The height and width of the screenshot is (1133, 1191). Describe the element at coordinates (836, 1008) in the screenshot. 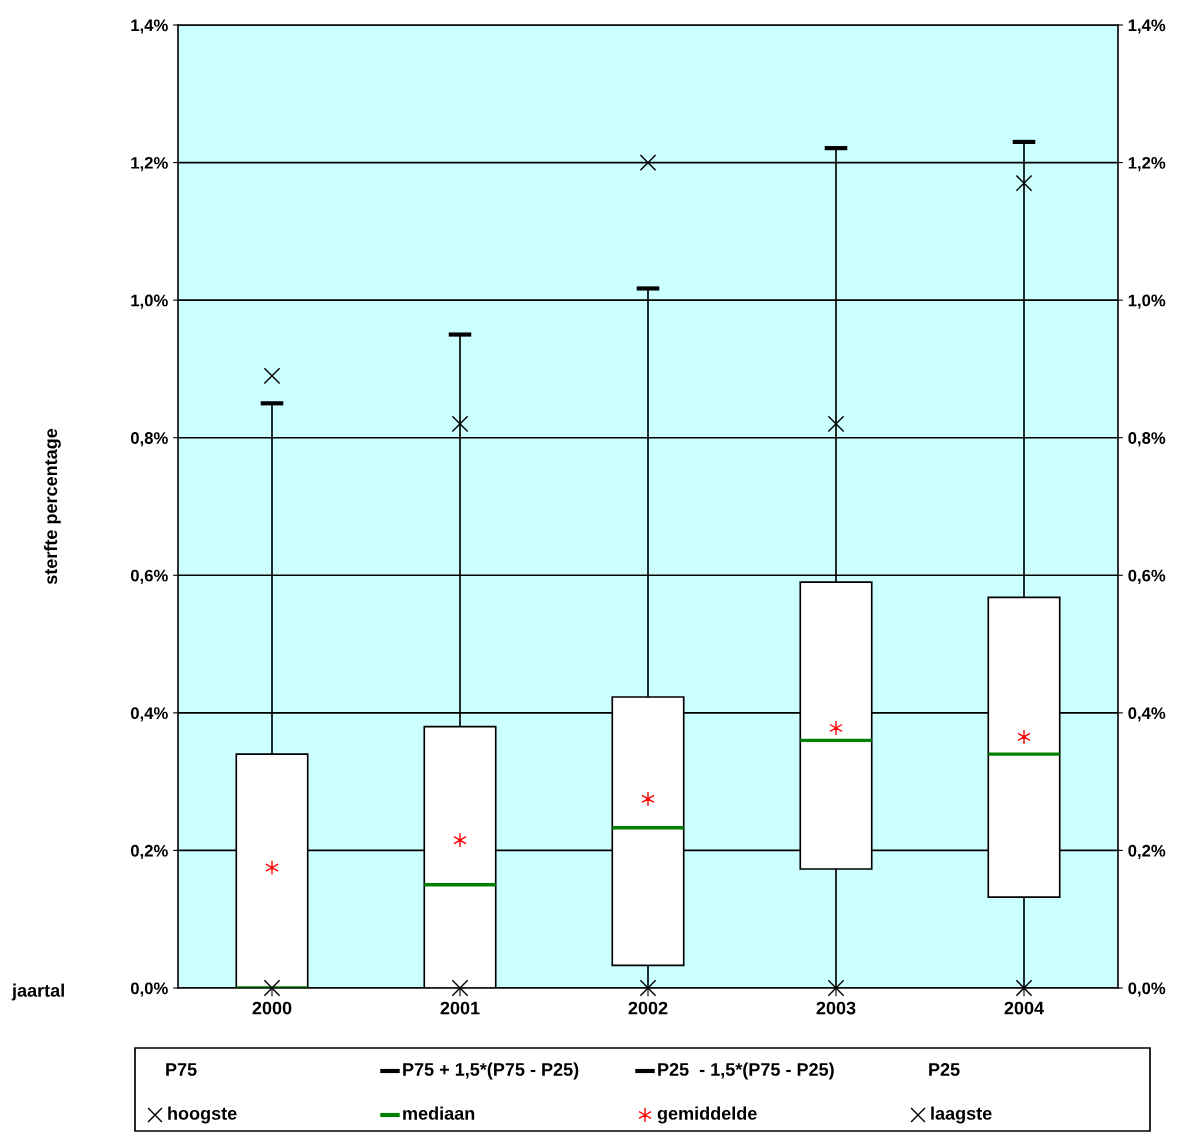

I see `x-tick-label: 2003` at that location.